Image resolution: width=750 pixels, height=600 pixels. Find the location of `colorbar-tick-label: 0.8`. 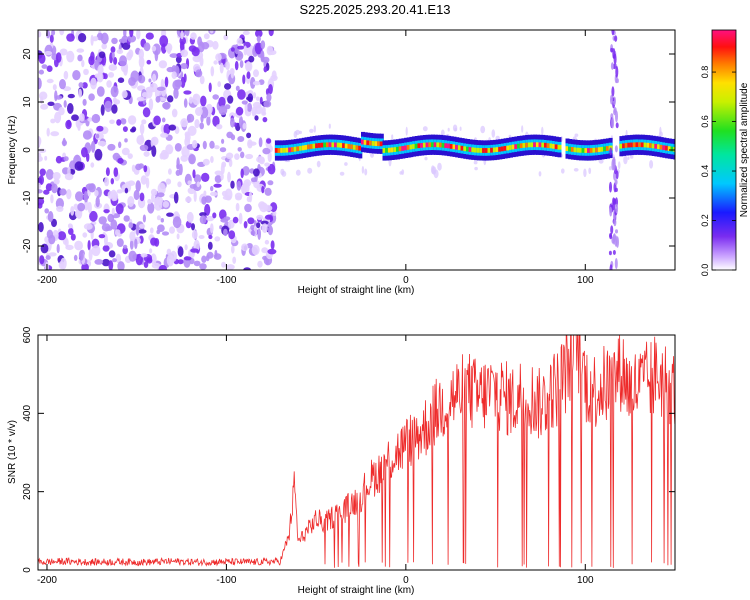

colorbar-tick-label: 0.8 is located at coordinates (705, 72).